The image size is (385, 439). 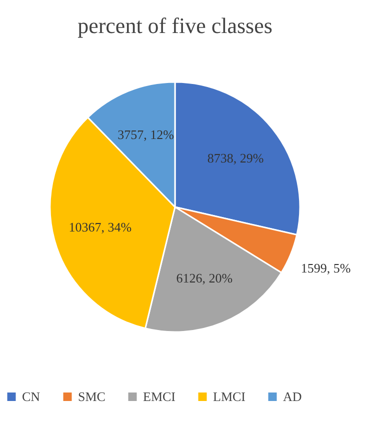 I want to click on chart-title: percent of five classes, so click(x=175, y=25).